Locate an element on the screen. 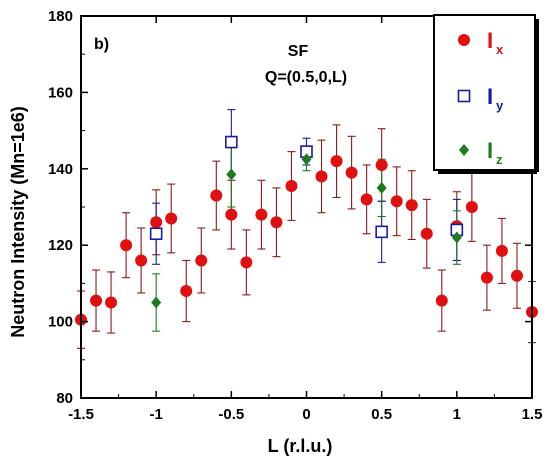 Image resolution: width=550 pixels, height=469 pixels. Iy-legend-subscript: y is located at coordinates (500, 105).